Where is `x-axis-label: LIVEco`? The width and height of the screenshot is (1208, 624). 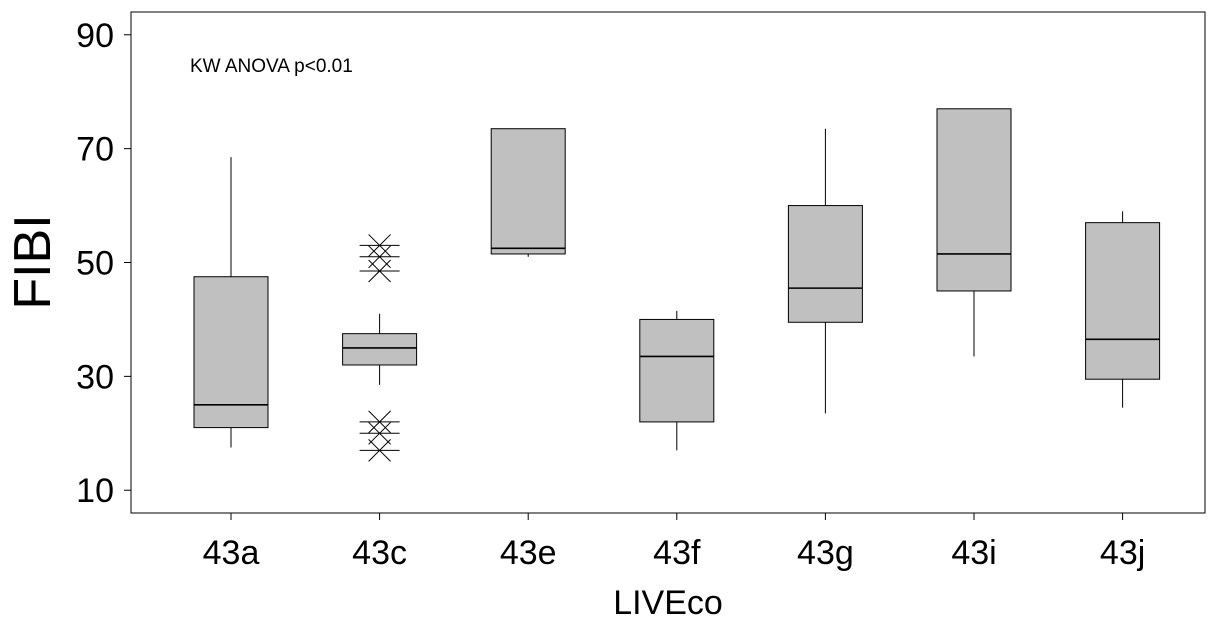 x-axis-label: LIVEco is located at coordinates (668, 603).